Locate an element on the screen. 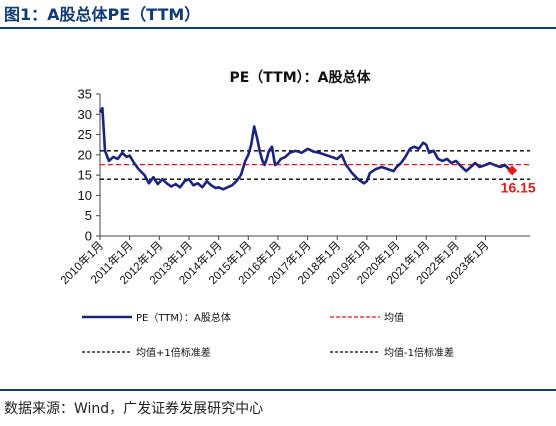 The image size is (556, 426). reference-lines is located at coordinates (315, 165).